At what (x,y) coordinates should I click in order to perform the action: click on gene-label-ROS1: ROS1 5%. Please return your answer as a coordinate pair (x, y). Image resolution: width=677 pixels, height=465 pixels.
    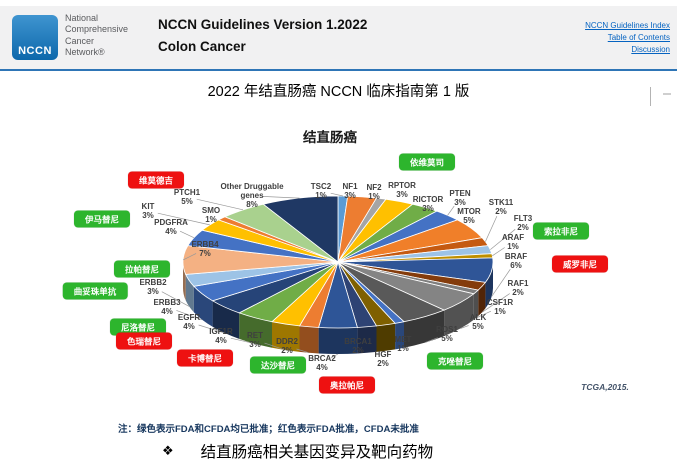
    Looking at the image, I should click on (447, 333).